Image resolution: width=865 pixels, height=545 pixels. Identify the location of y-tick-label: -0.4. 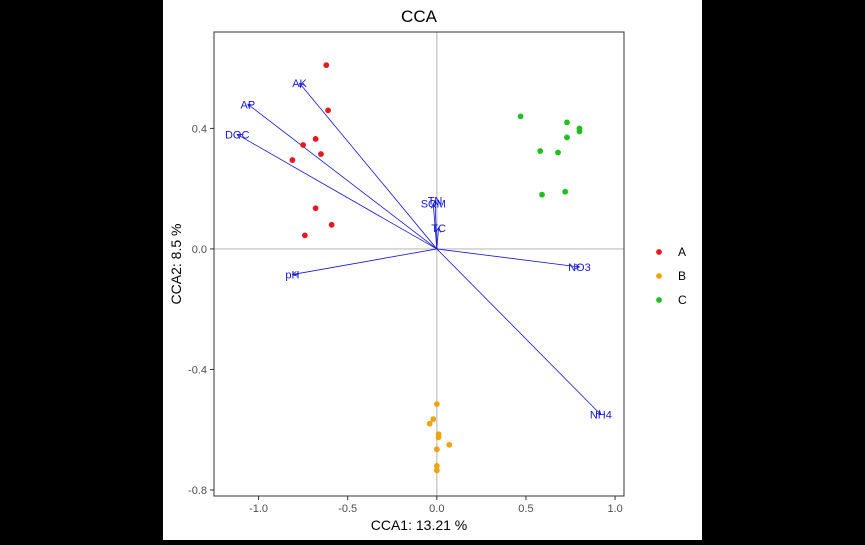
(197, 370).